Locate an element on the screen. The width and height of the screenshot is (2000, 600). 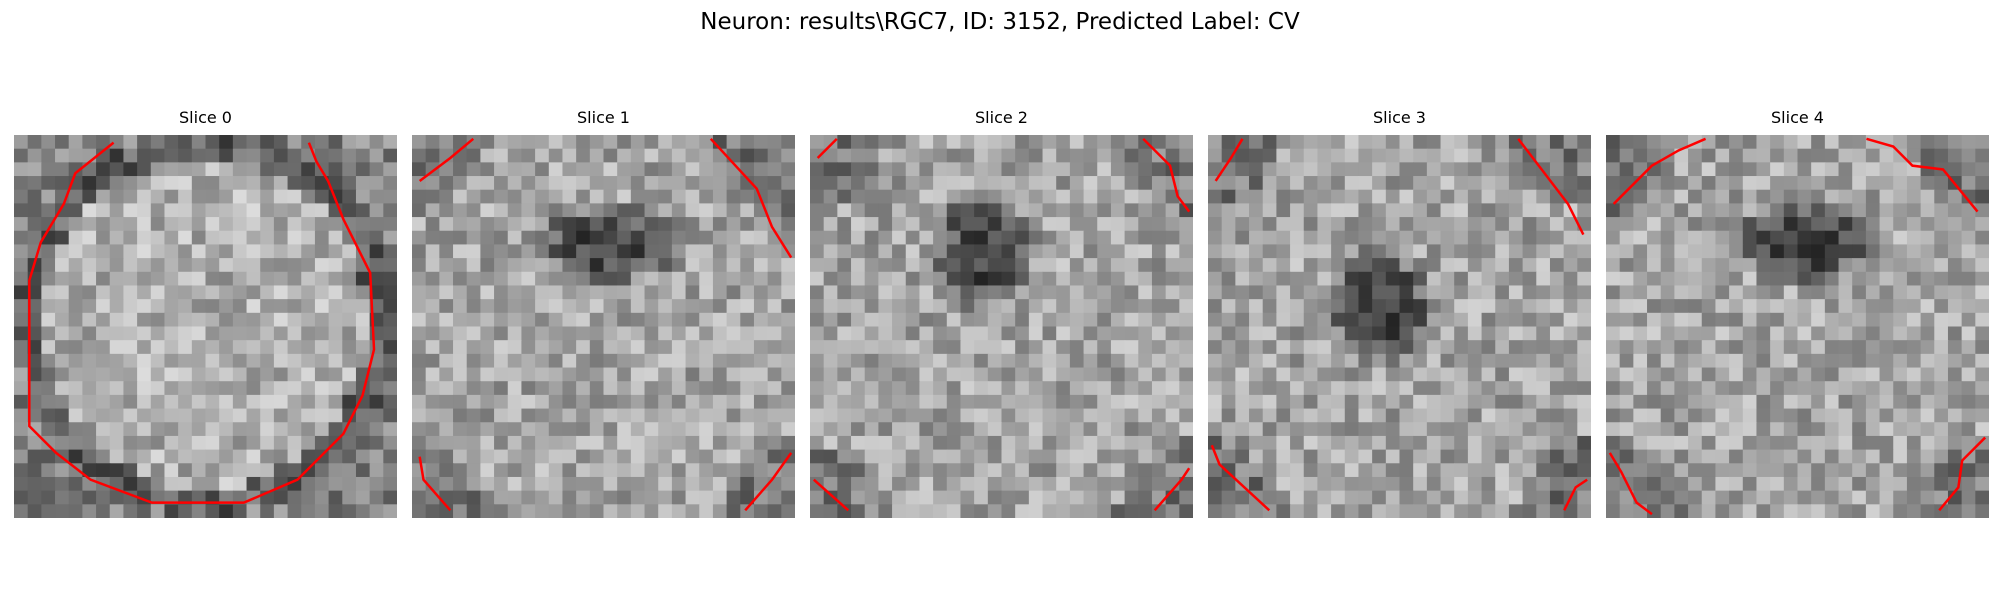
slice-title: Slice 2 is located at coordinates (1001, 117).